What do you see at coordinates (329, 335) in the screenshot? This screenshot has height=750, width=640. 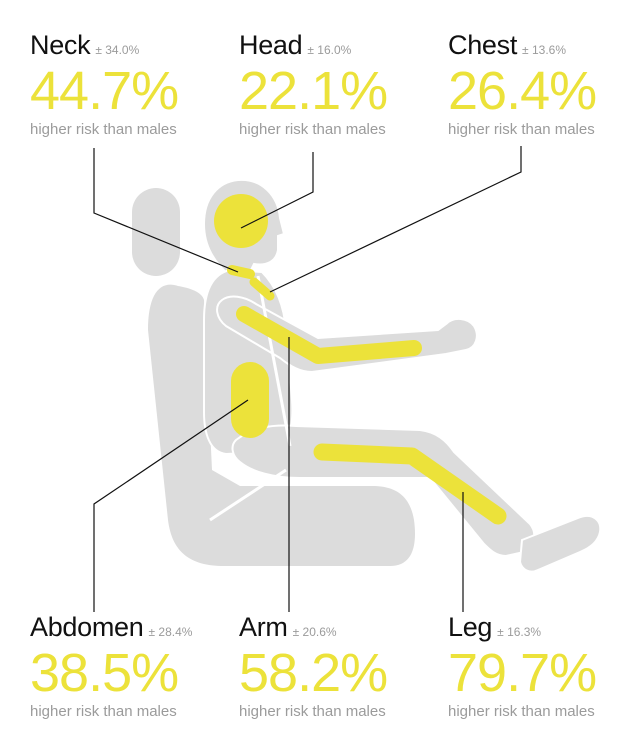 I see `arm-highlight` at bounding box center [329, 335].